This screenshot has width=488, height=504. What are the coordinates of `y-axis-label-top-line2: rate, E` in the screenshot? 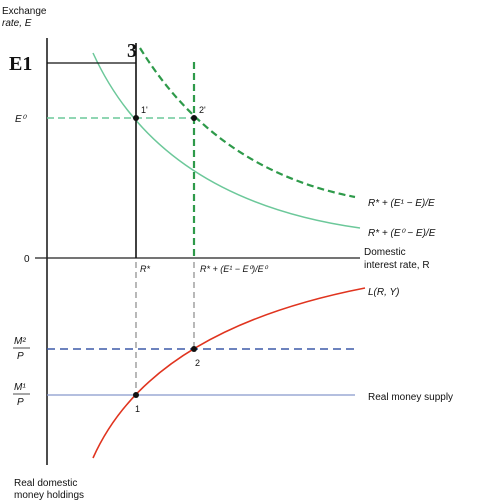 It's located at (17, 23).